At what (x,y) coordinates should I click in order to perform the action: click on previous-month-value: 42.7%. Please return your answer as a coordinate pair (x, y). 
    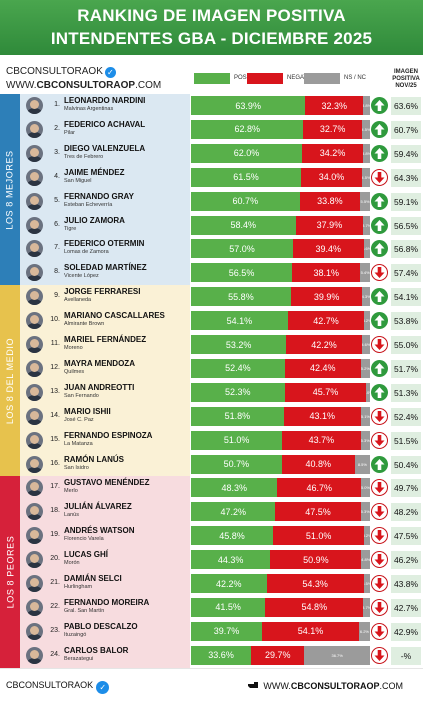
    Looking at the image, I should click on (406, 607).